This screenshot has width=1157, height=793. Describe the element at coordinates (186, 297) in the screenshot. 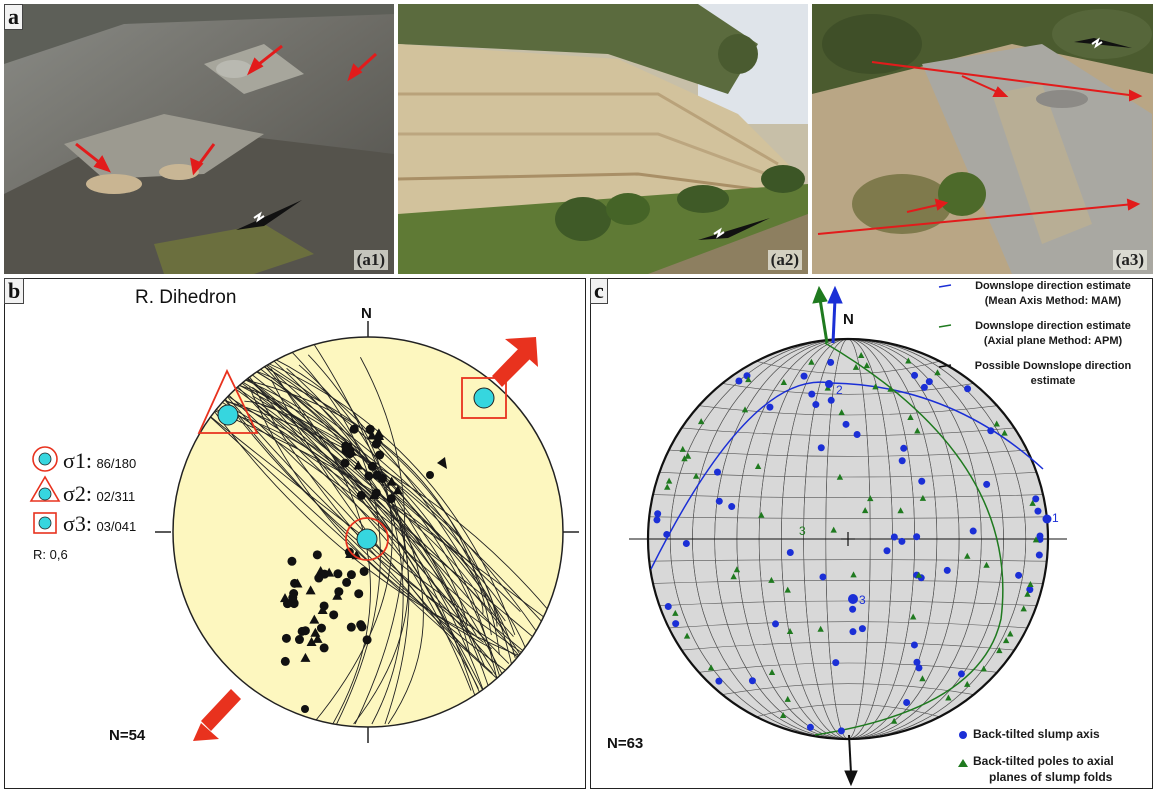

I see `panel-b-title: R. Dihedron` at that location.